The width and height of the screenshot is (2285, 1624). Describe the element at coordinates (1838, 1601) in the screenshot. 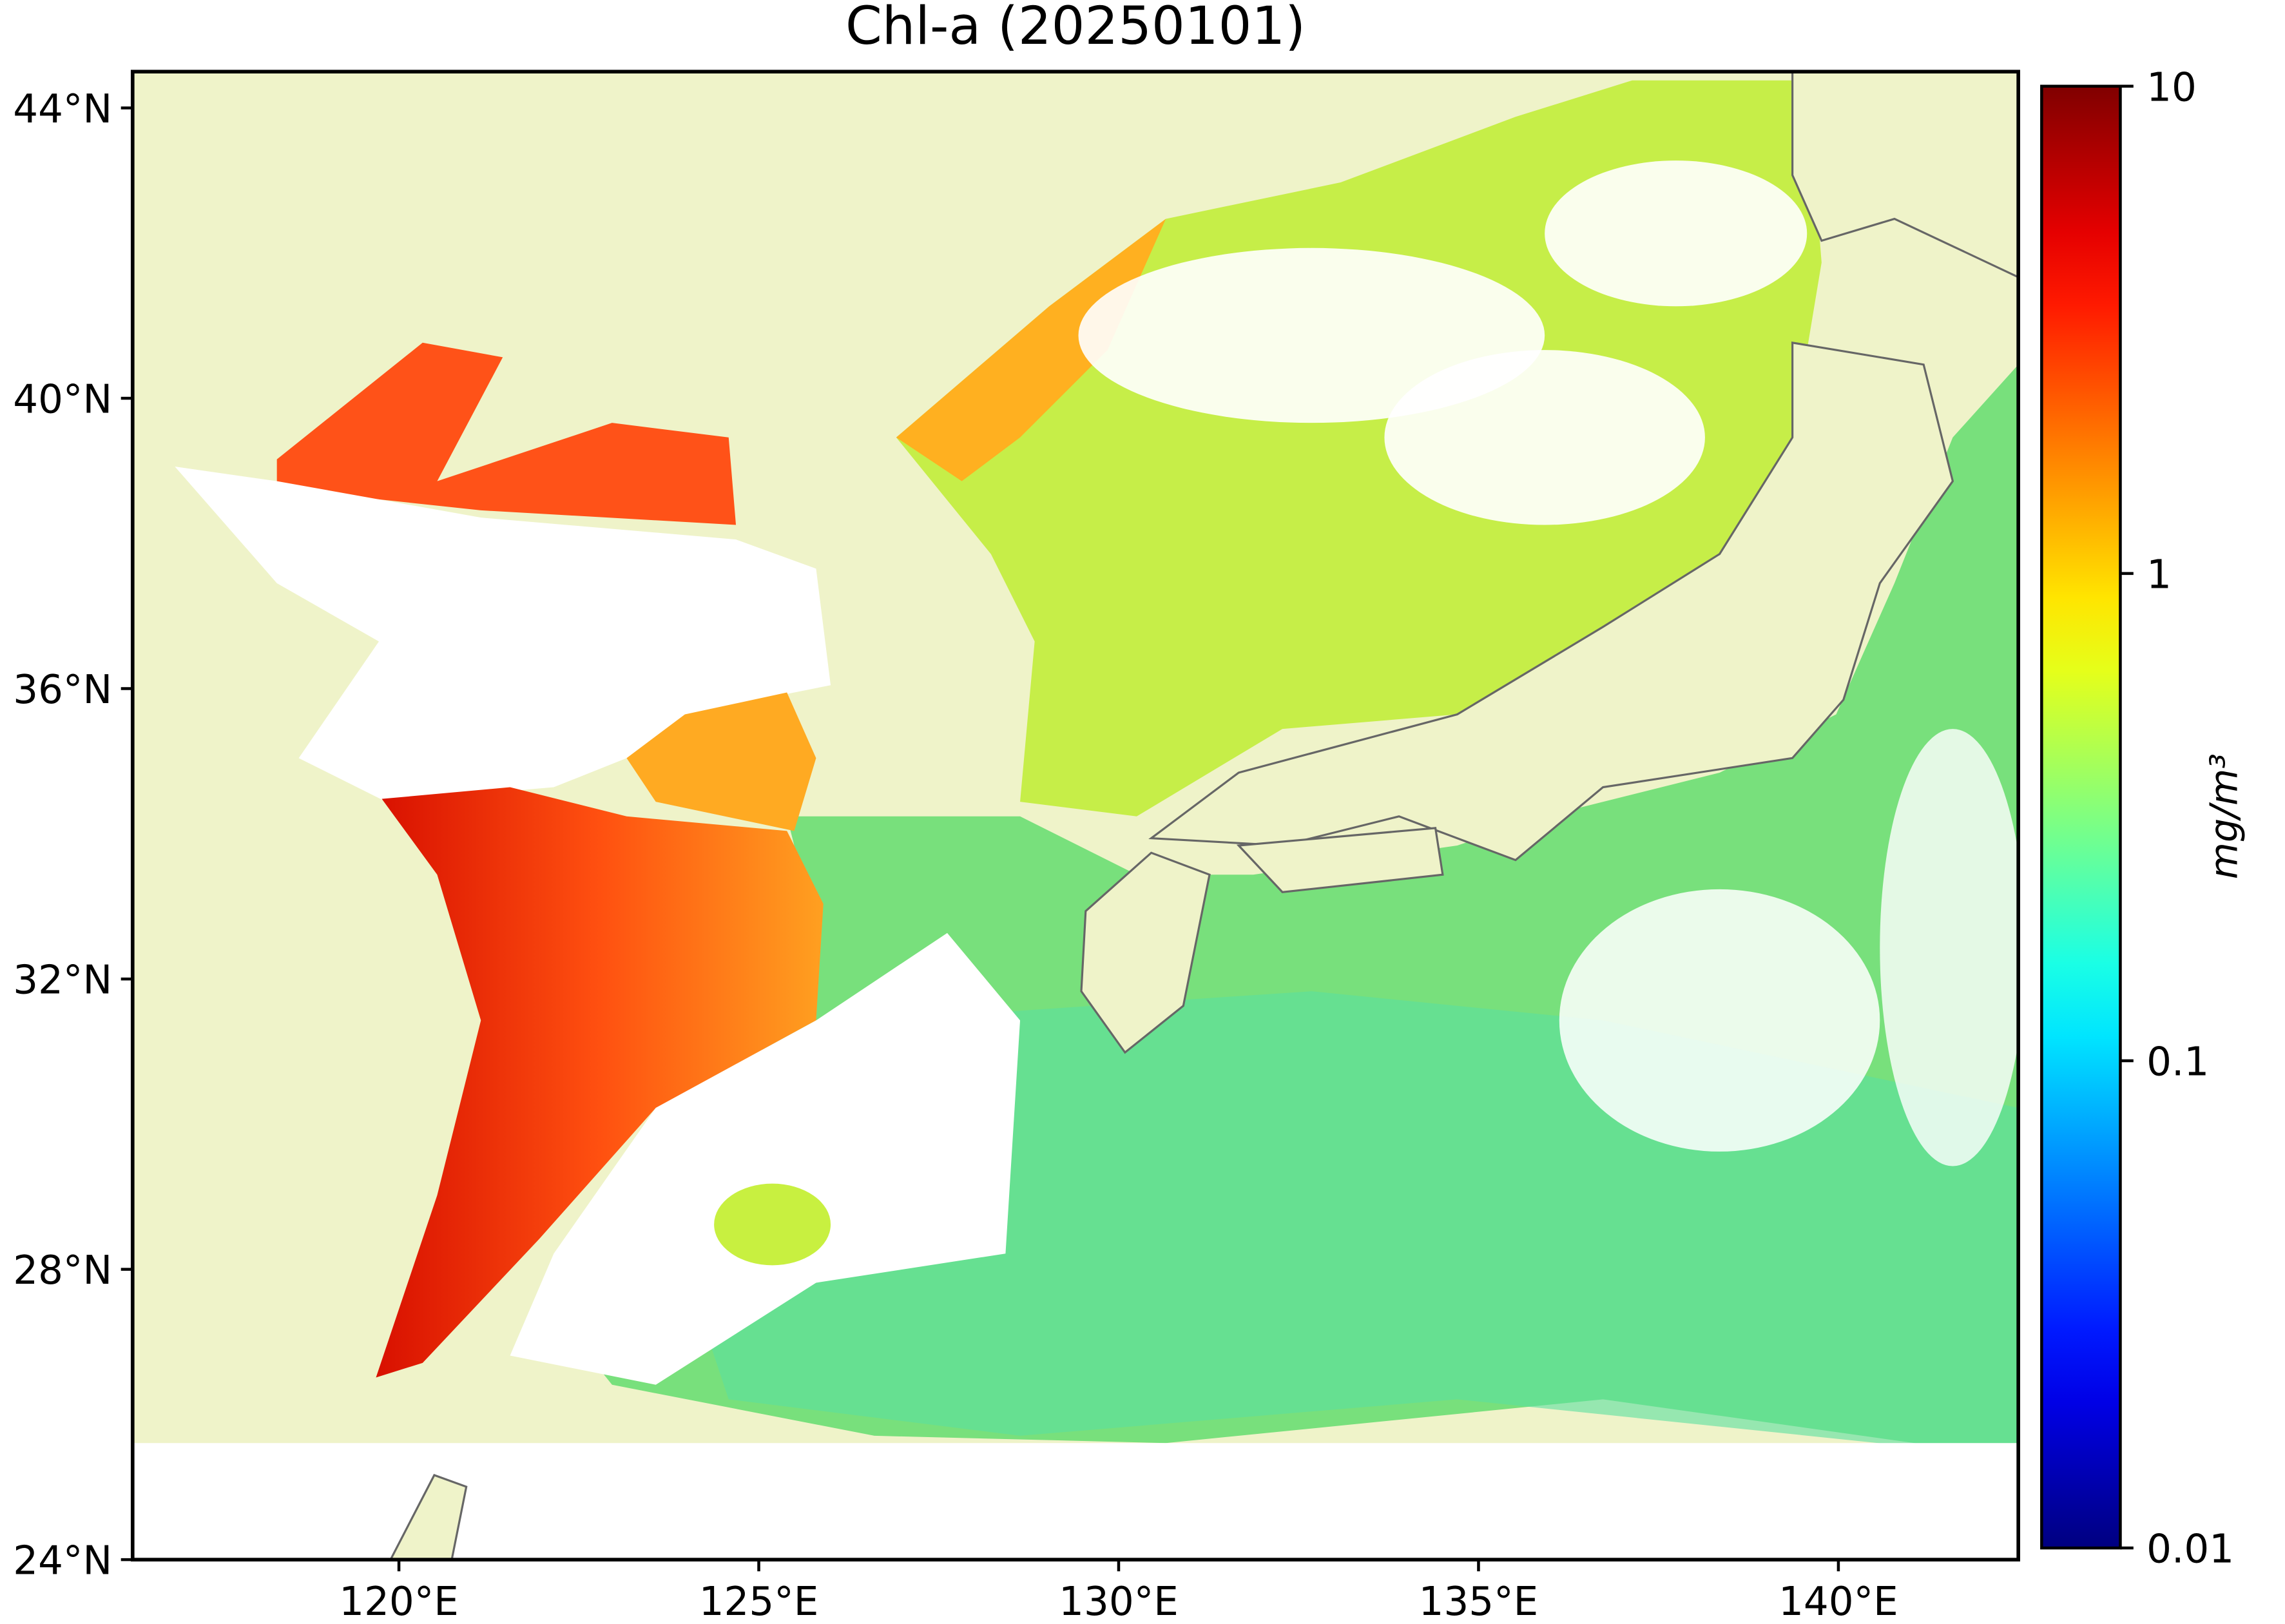

I see `x-tick-label: 140°E` at that location.